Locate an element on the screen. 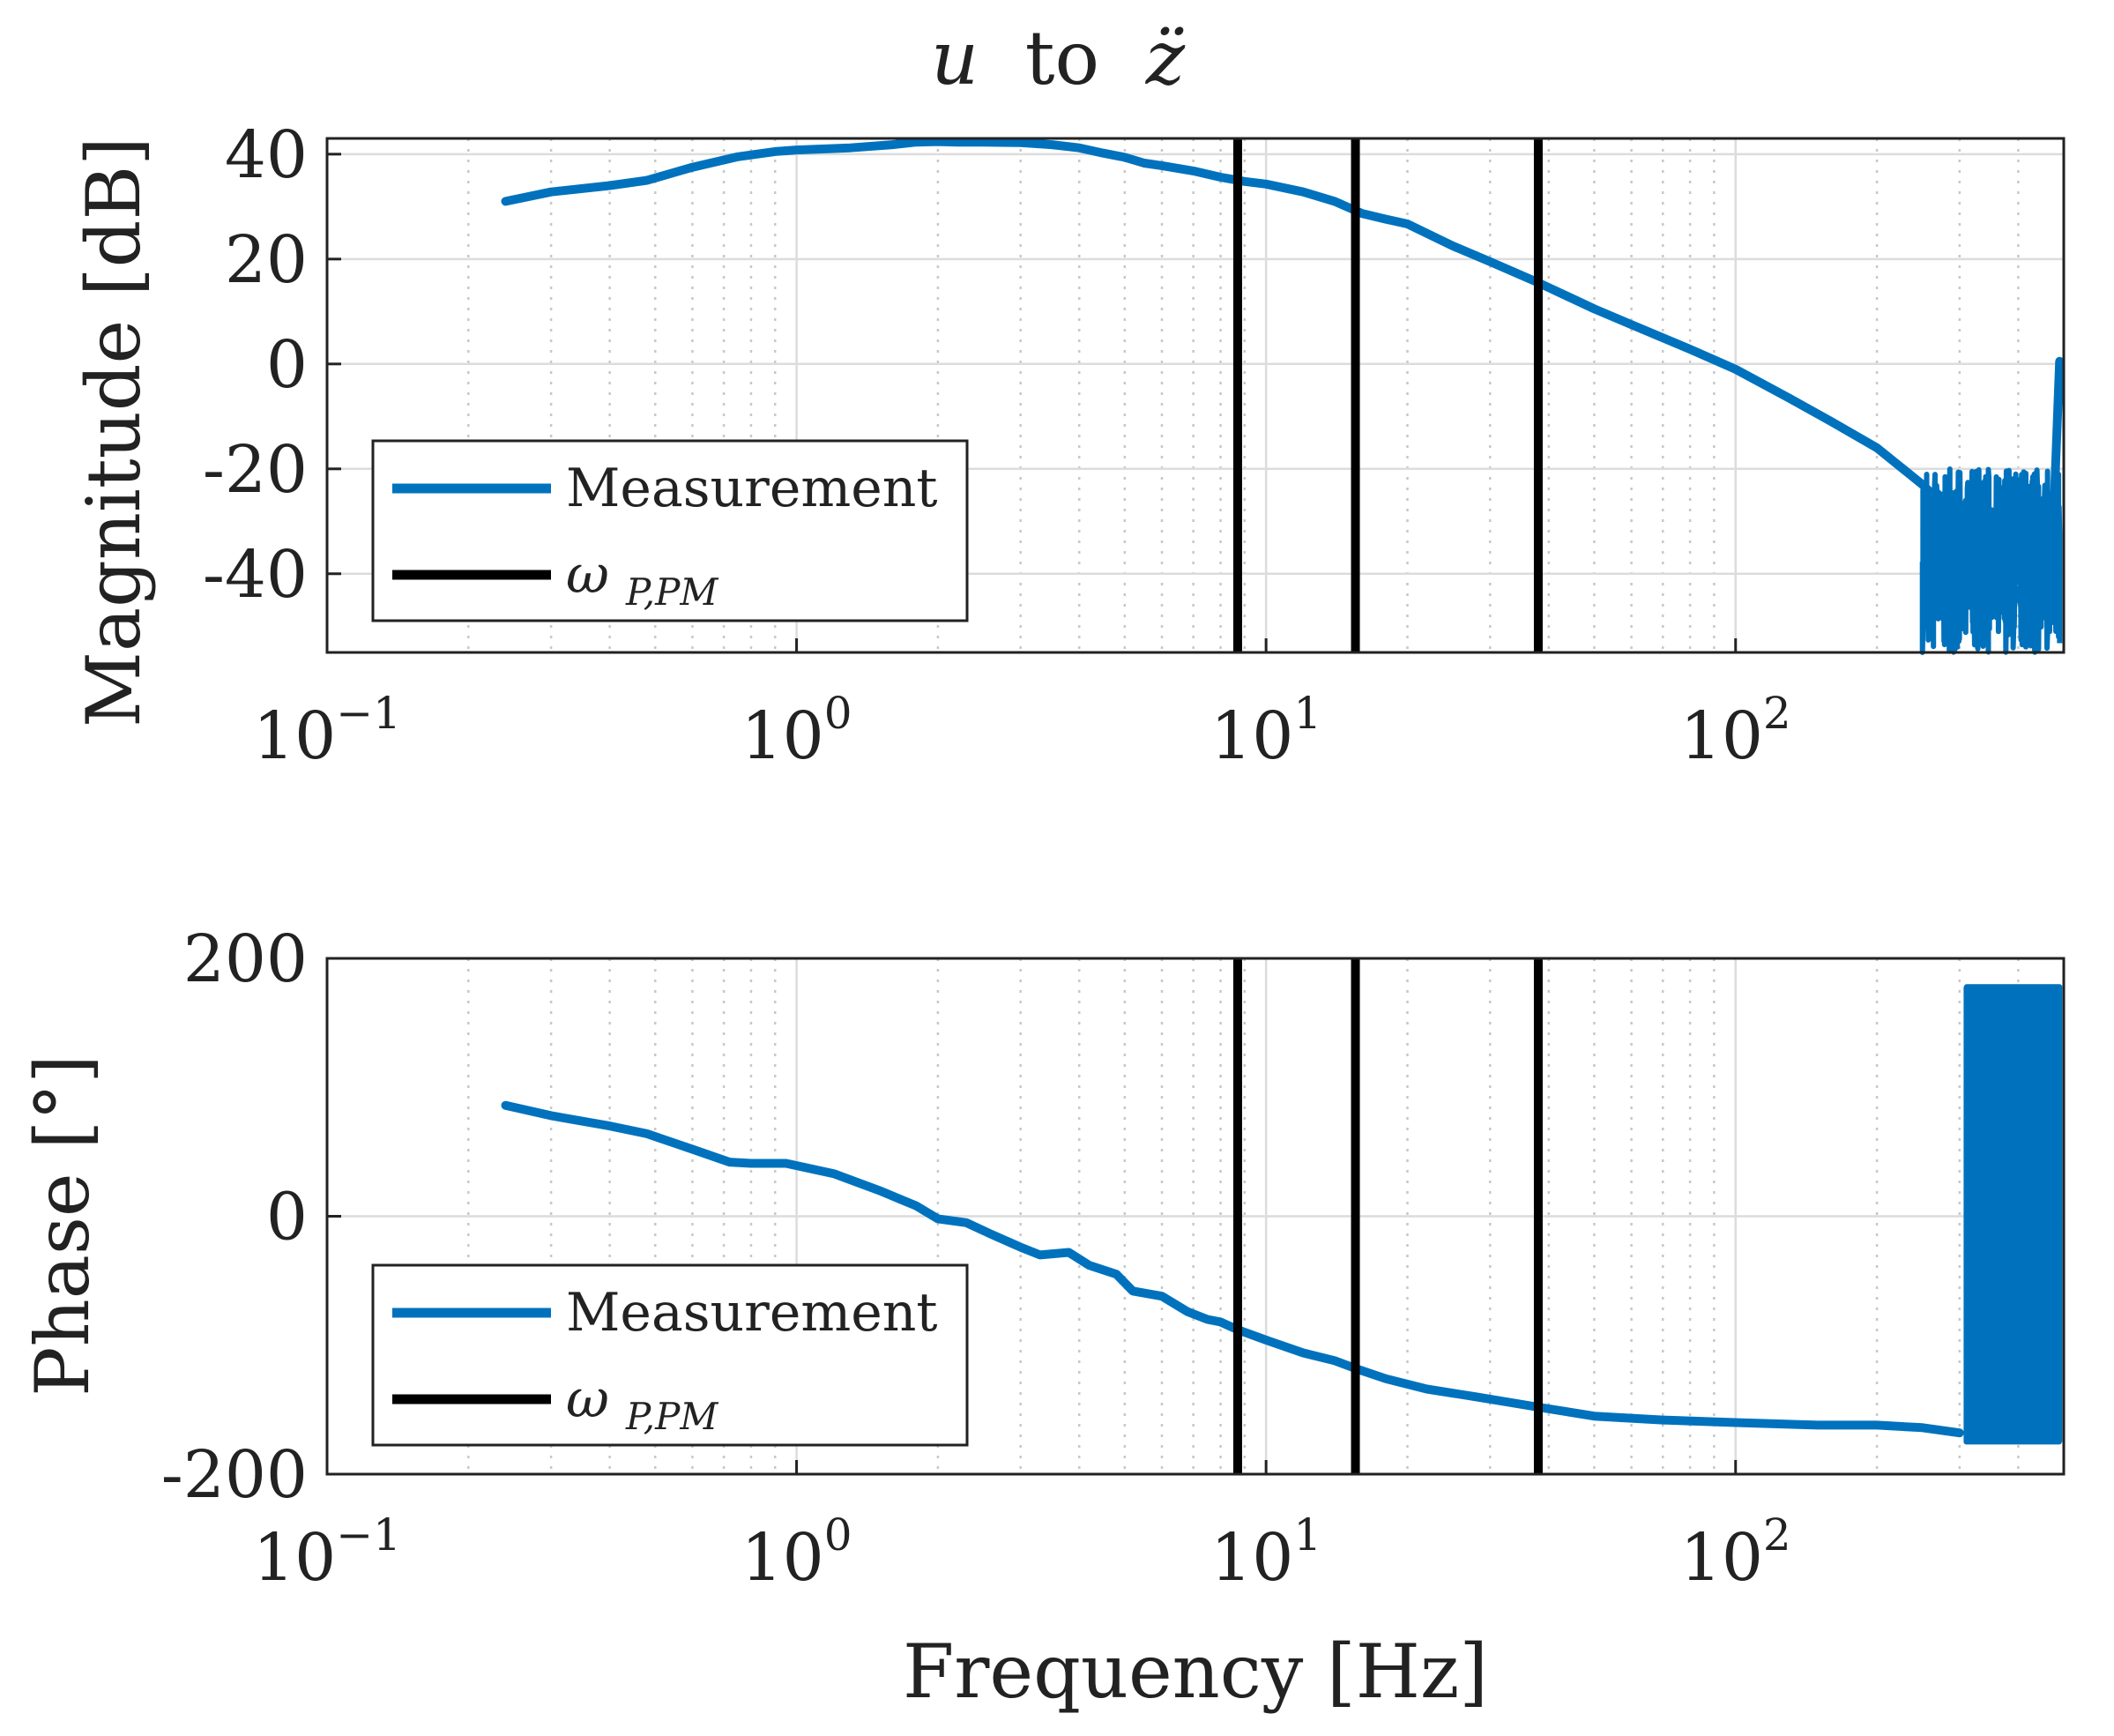 Image resolution: width=2114 pixels, height=1736 pixels. y-tick-label: 200 is located at coordinates (245, 959).